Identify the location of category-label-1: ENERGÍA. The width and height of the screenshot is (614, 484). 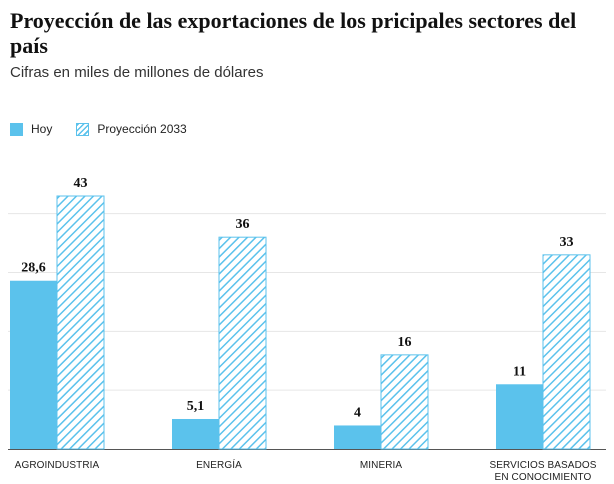
(219, 466).